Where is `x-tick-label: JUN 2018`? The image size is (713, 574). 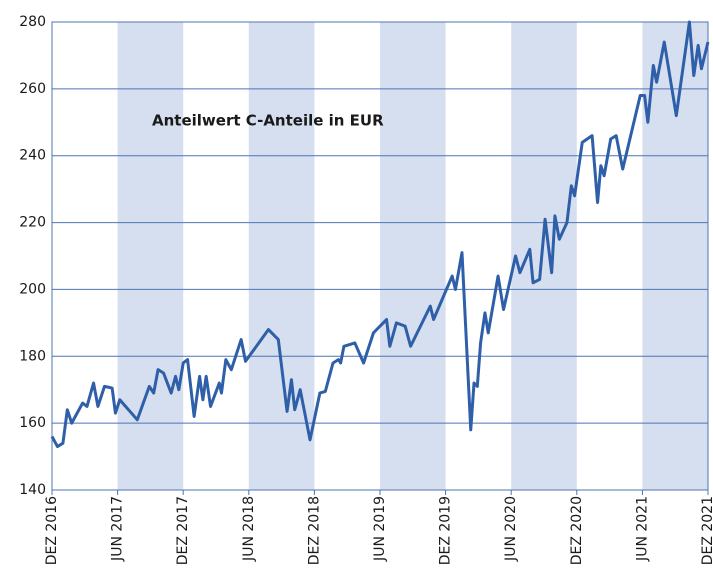
x-tick-label: JUN 2018 is located at coordinates (249, 529).